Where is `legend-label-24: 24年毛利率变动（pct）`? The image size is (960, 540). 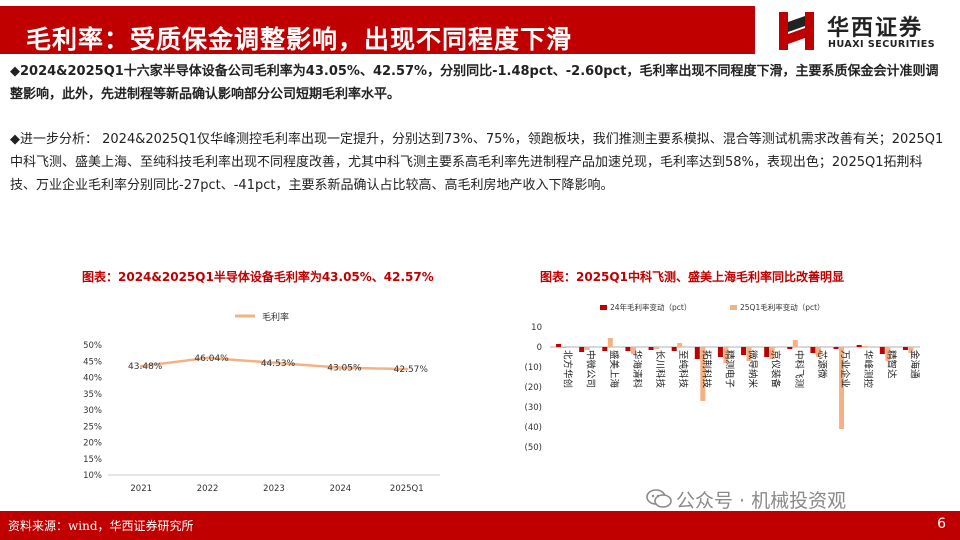
legend-label-24: 24年毛利率变动（pct） is located at coordinates (650, 307).